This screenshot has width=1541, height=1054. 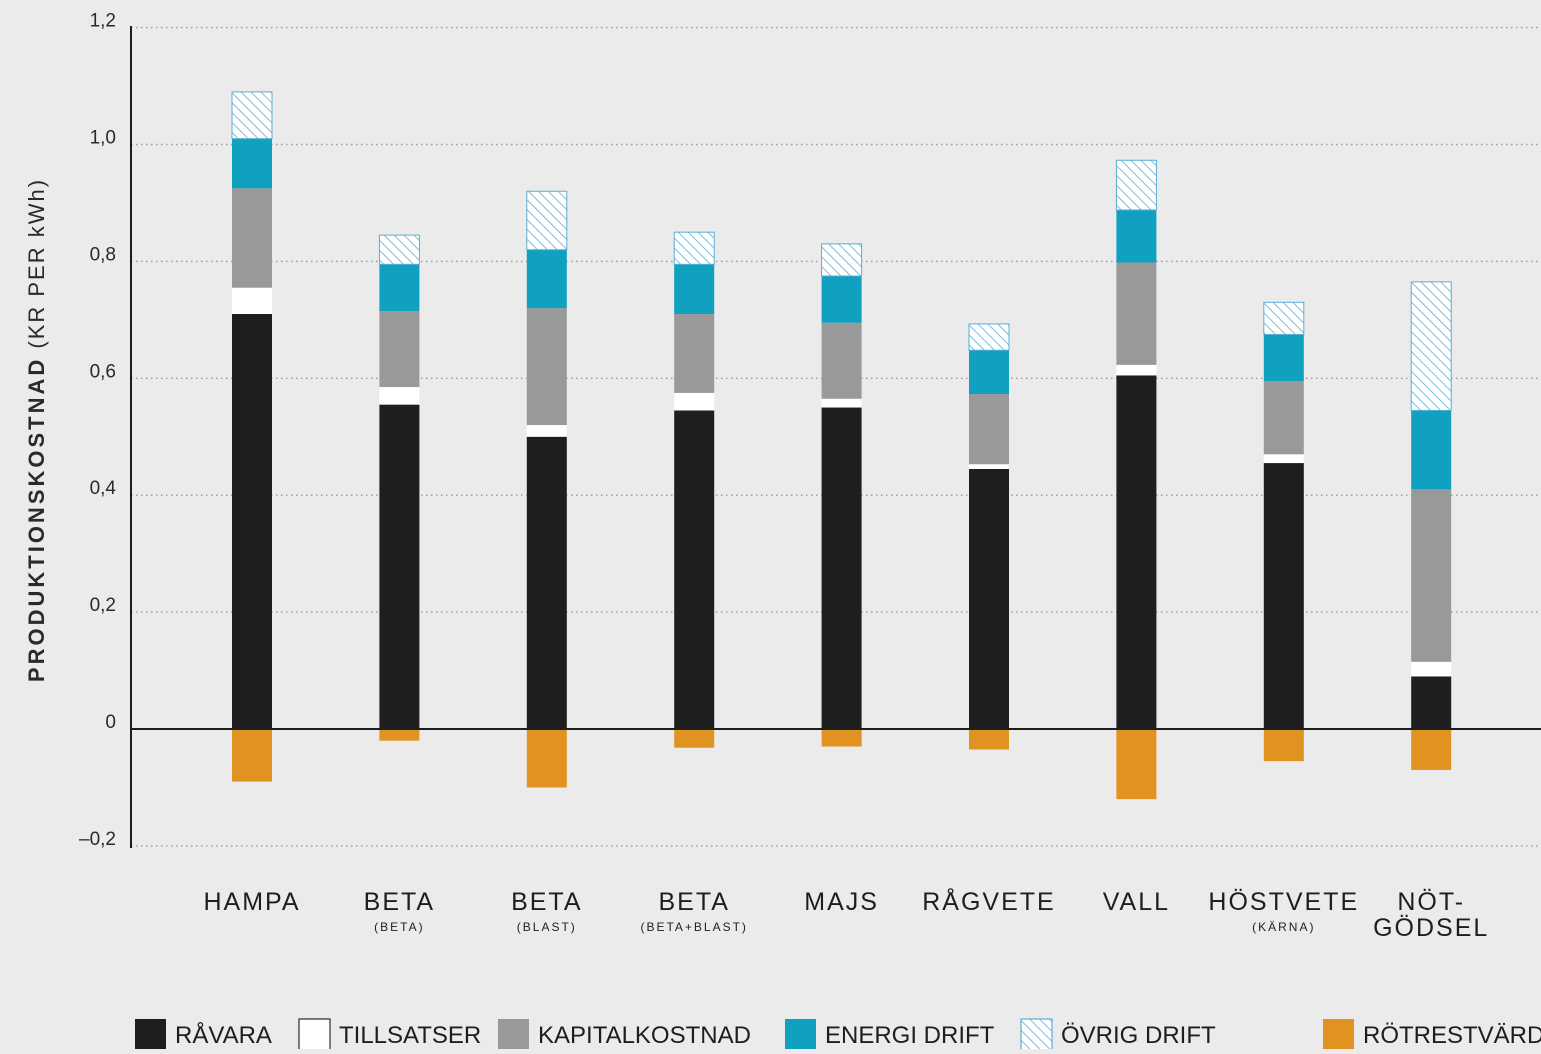 I want to click on y-tick-label: 0,2, so click(x=103, y=605).